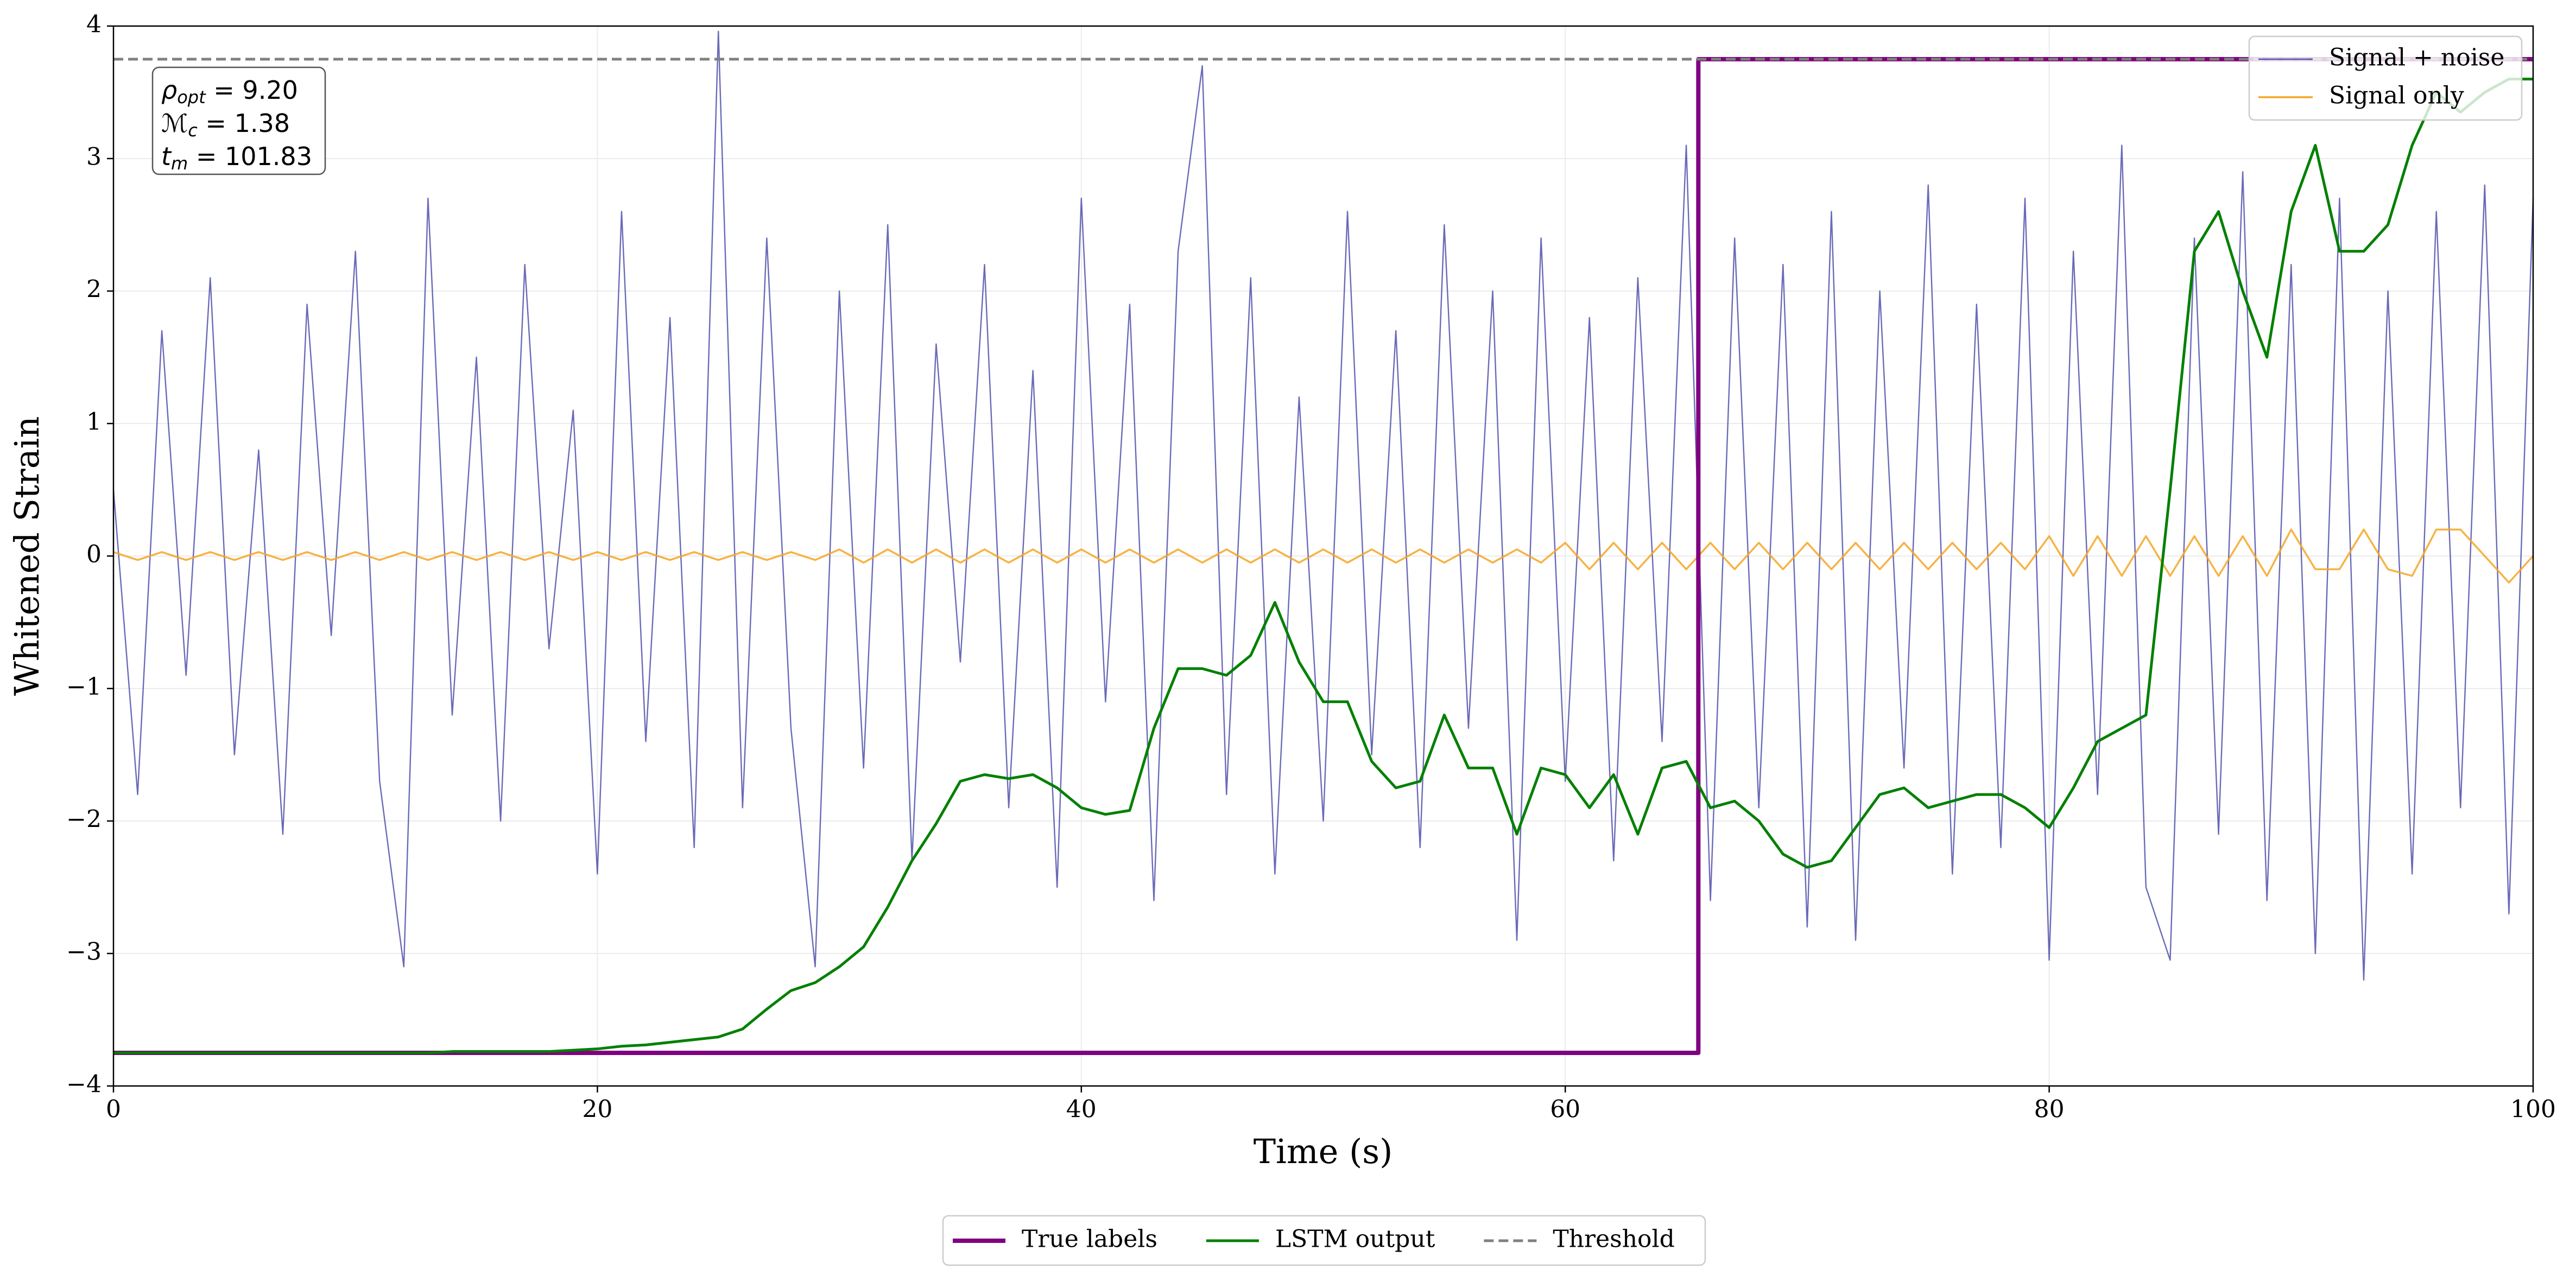 Image resolution: width=2576 pixels, height=1282 pixels. What do you see at coordinates (1323, 1151) in the screenshot?
I see `x-axis-label: Time (s)` at bounding box center [1323, 1151].